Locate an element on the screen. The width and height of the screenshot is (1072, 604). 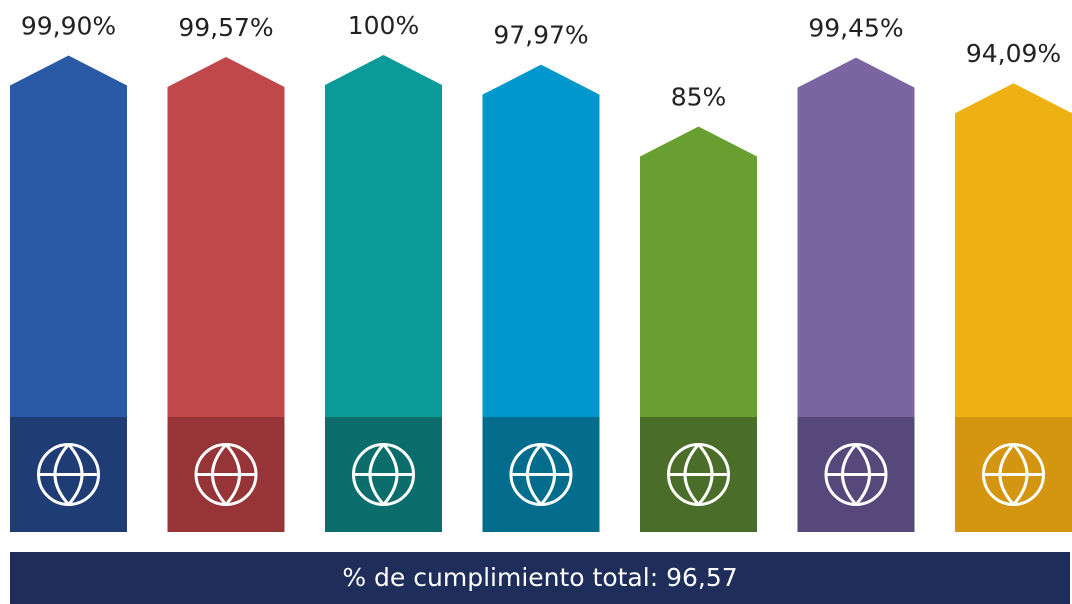
value-label: 94,09% is located at coordinates (1013, 53).